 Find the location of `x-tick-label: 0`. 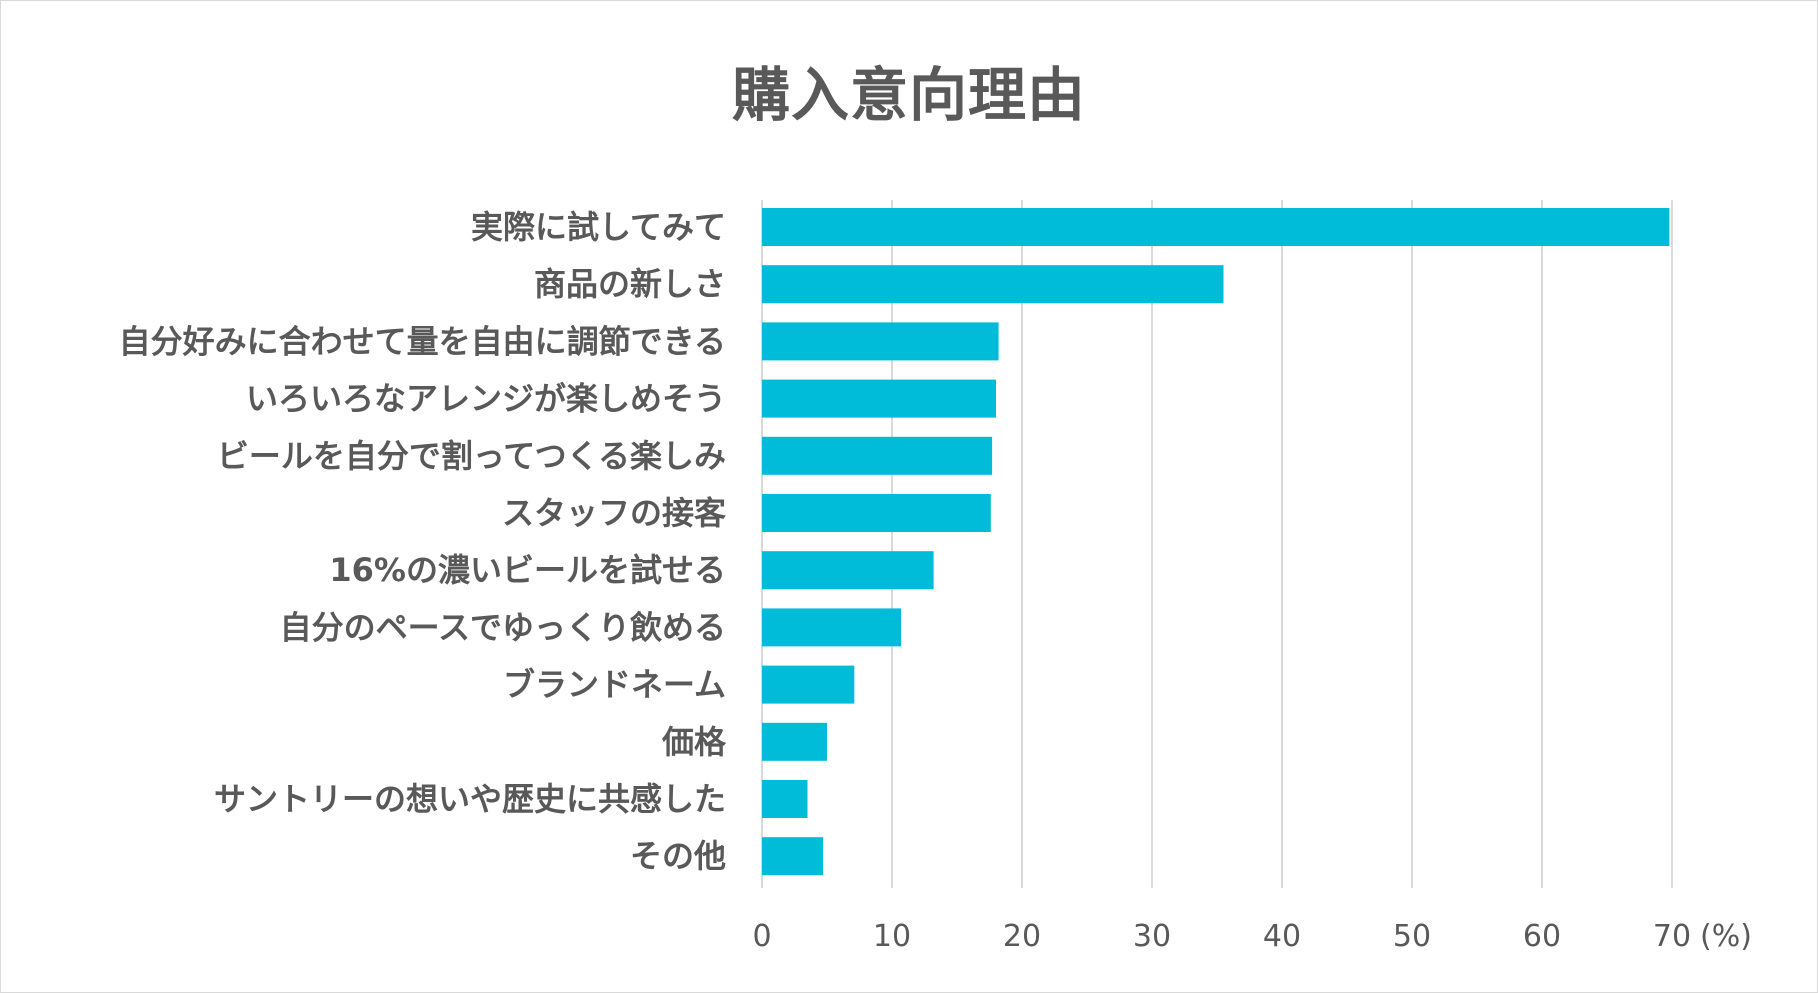

x-tick-label: 0 is located at coordinates (761, 936).